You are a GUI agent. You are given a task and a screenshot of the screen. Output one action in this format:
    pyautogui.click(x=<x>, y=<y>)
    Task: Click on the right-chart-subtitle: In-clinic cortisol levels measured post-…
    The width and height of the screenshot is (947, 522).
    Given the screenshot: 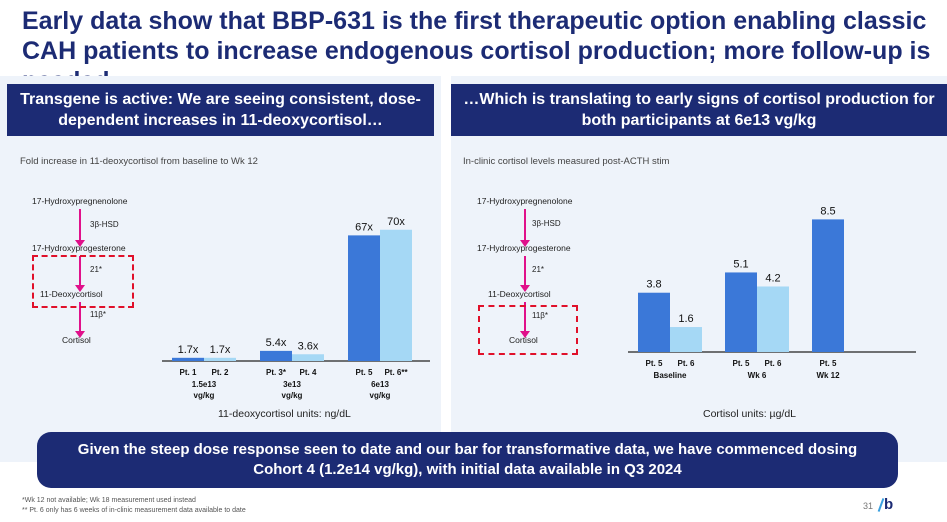 What is the action you would take?
    pyautogui.click(x=566, y=161)
    